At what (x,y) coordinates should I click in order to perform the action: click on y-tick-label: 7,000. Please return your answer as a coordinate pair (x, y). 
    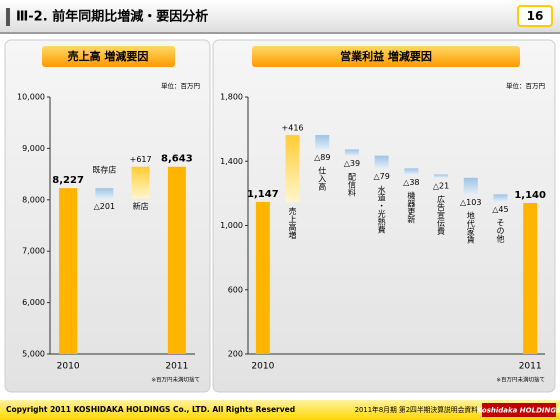
    Looking at the image, I should click on (33, 251).